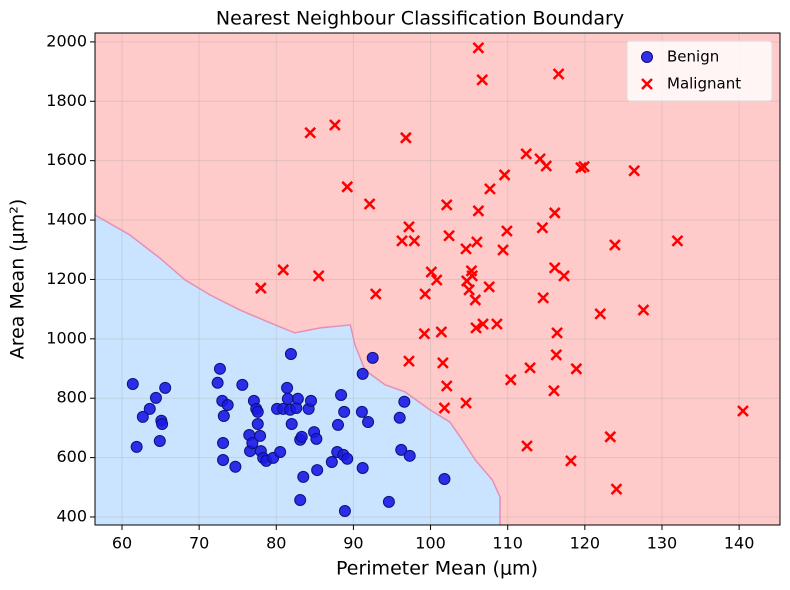 The height and width of the screenshot is (590, 790). What do you see at coordinates (507, 543) in the screenshot?
I see `x-tick-label: 110` at bounding box center [507, 543].